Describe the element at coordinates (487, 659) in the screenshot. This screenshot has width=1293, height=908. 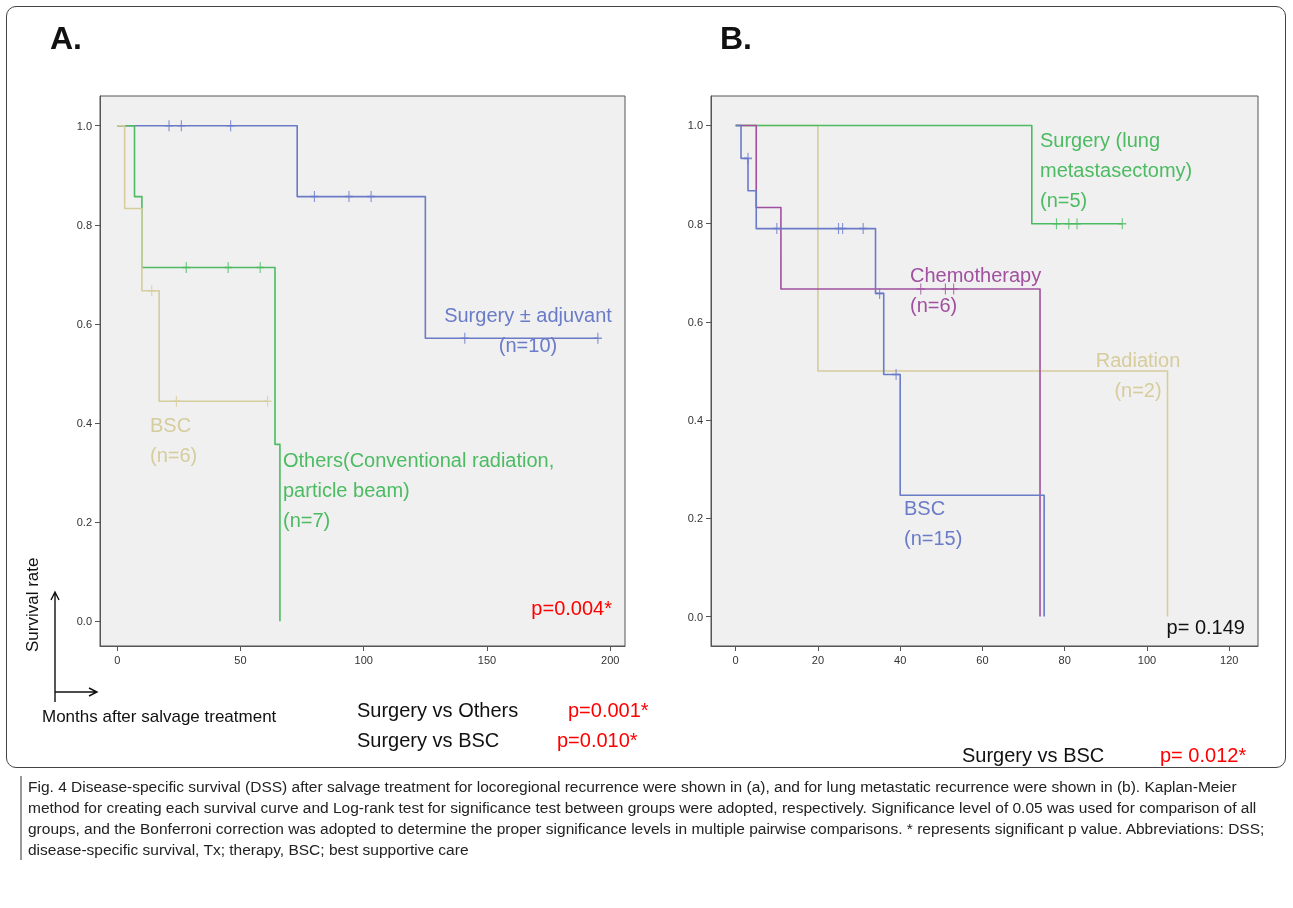
I see `x-tick-label: 150` at that location.